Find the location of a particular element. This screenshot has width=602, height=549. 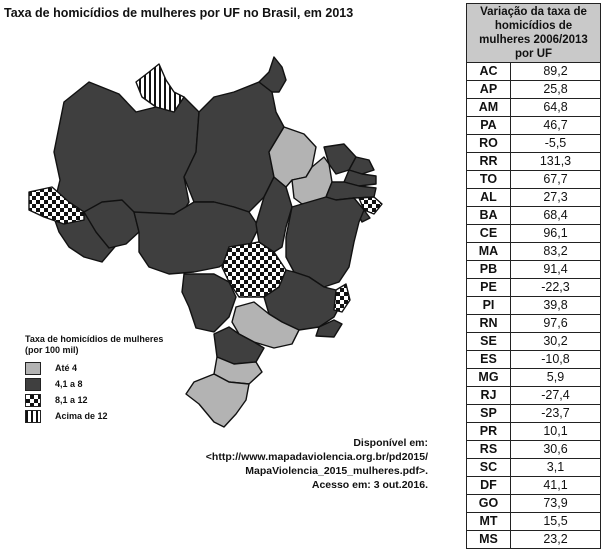

state-rs is located at coordinates (217, 400).